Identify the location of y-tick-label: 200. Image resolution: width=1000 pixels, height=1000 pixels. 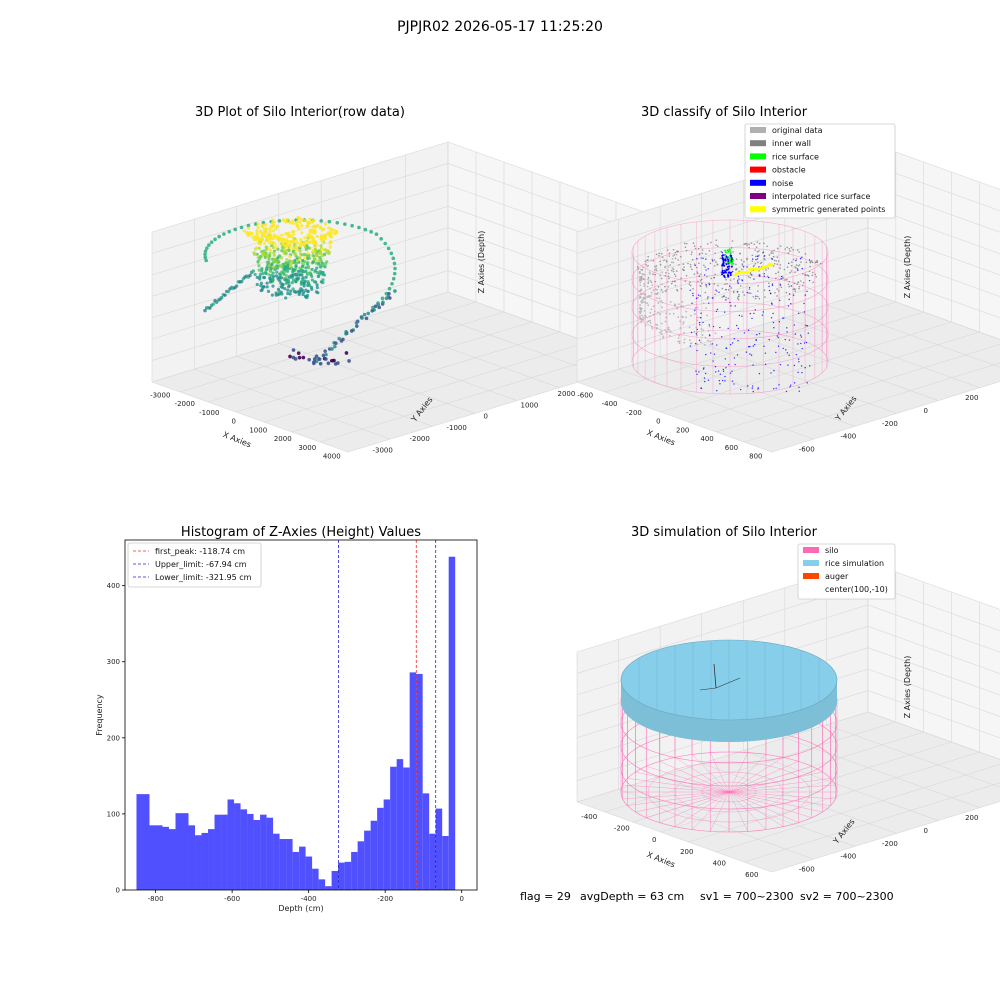
(971, 398).